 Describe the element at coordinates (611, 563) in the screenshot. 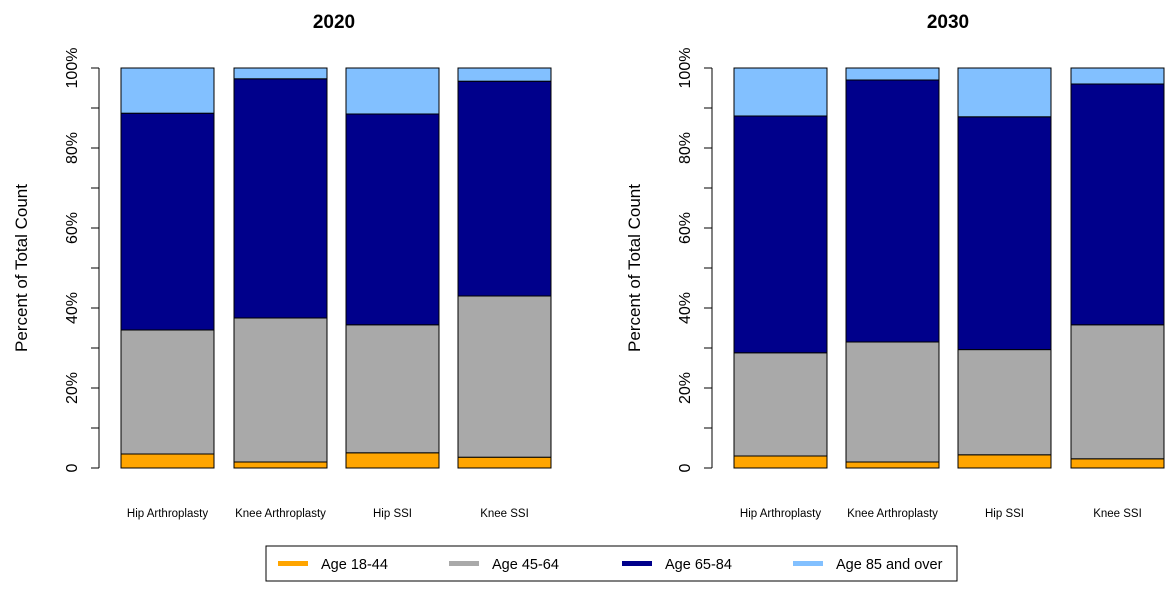

I see `legend-box` at that location.